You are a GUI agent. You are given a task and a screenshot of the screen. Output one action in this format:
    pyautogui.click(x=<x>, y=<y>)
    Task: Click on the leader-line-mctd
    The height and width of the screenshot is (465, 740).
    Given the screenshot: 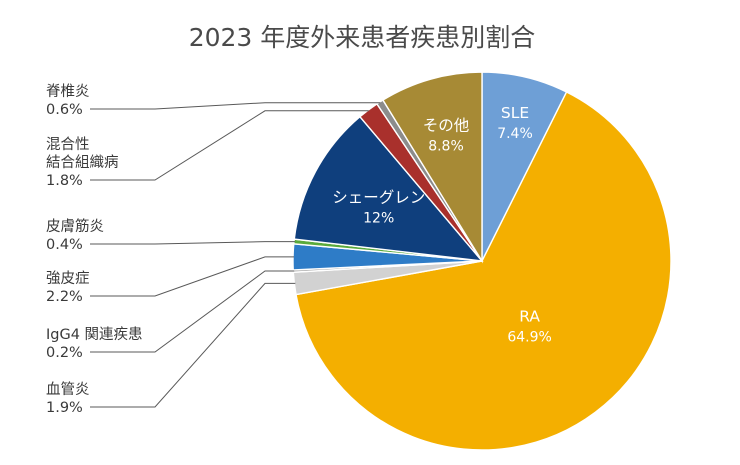 What is the action you would take?
    pyautogui.click(x=229, y=145)
    